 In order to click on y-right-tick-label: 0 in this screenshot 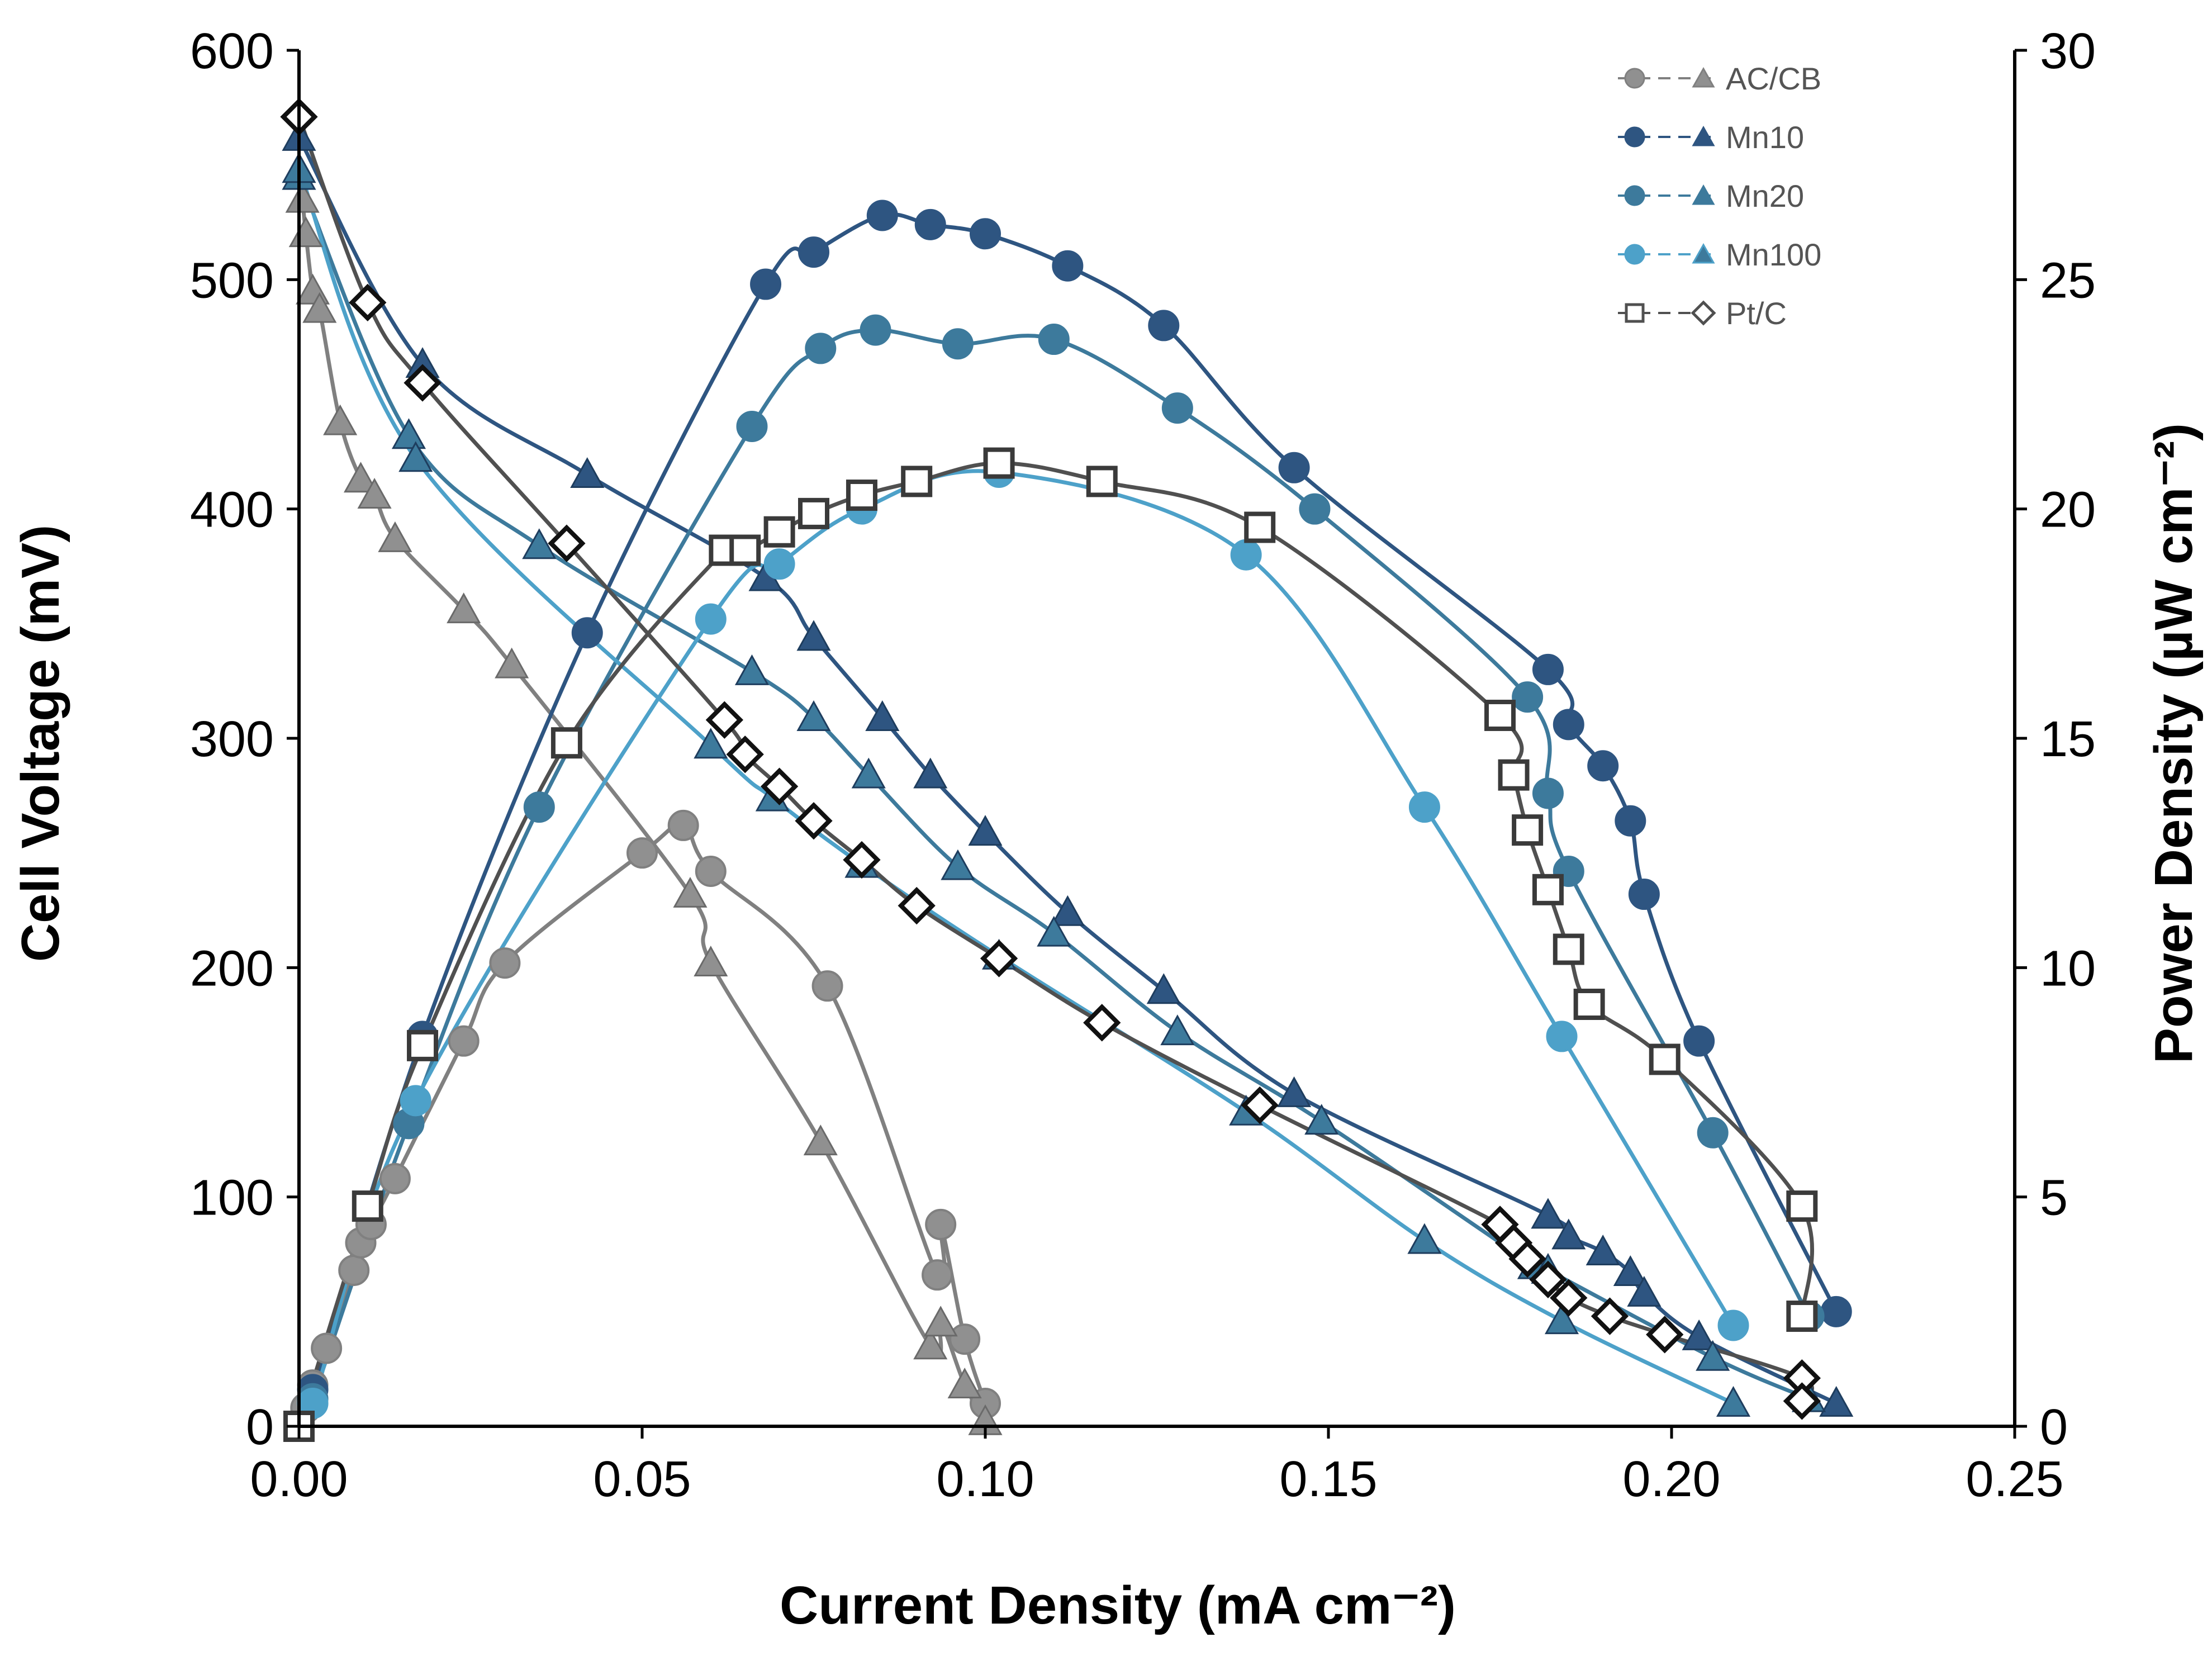, I will do `click(2054, 1427)`.